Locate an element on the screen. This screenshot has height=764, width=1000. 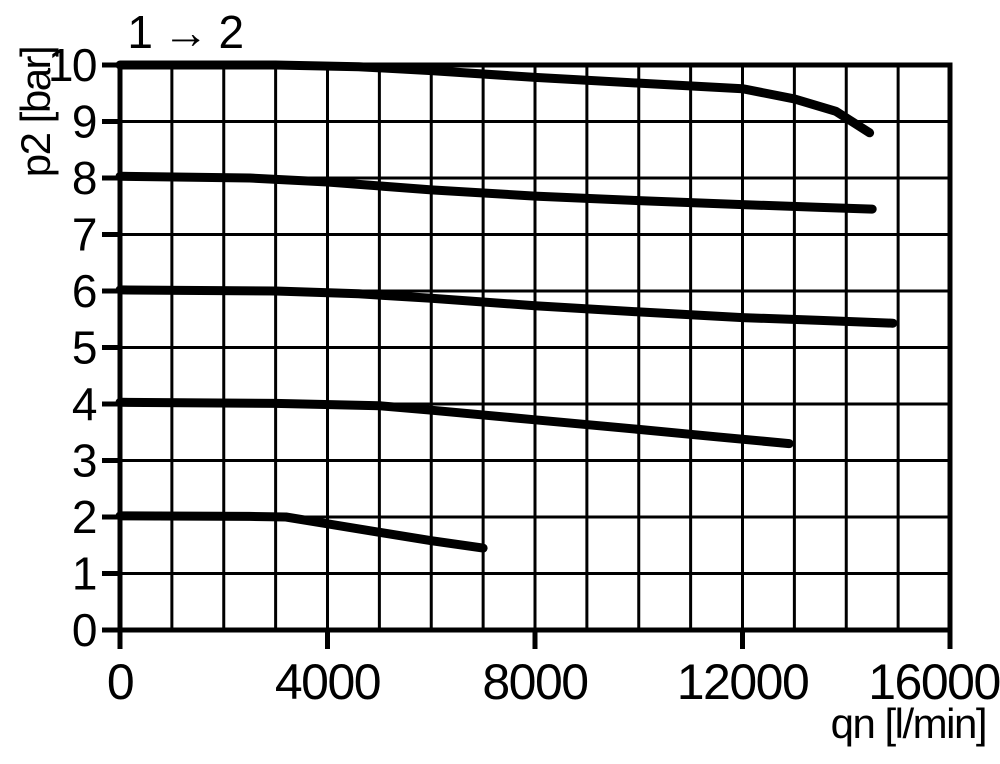
curve-6-bar is located at coordinates (506, 306).